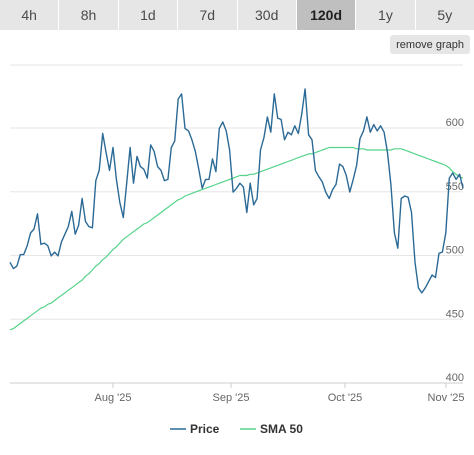  Describe the element at coordinates (455, 378) in the screenshot. I see `y-tick-label: 400` at that location.